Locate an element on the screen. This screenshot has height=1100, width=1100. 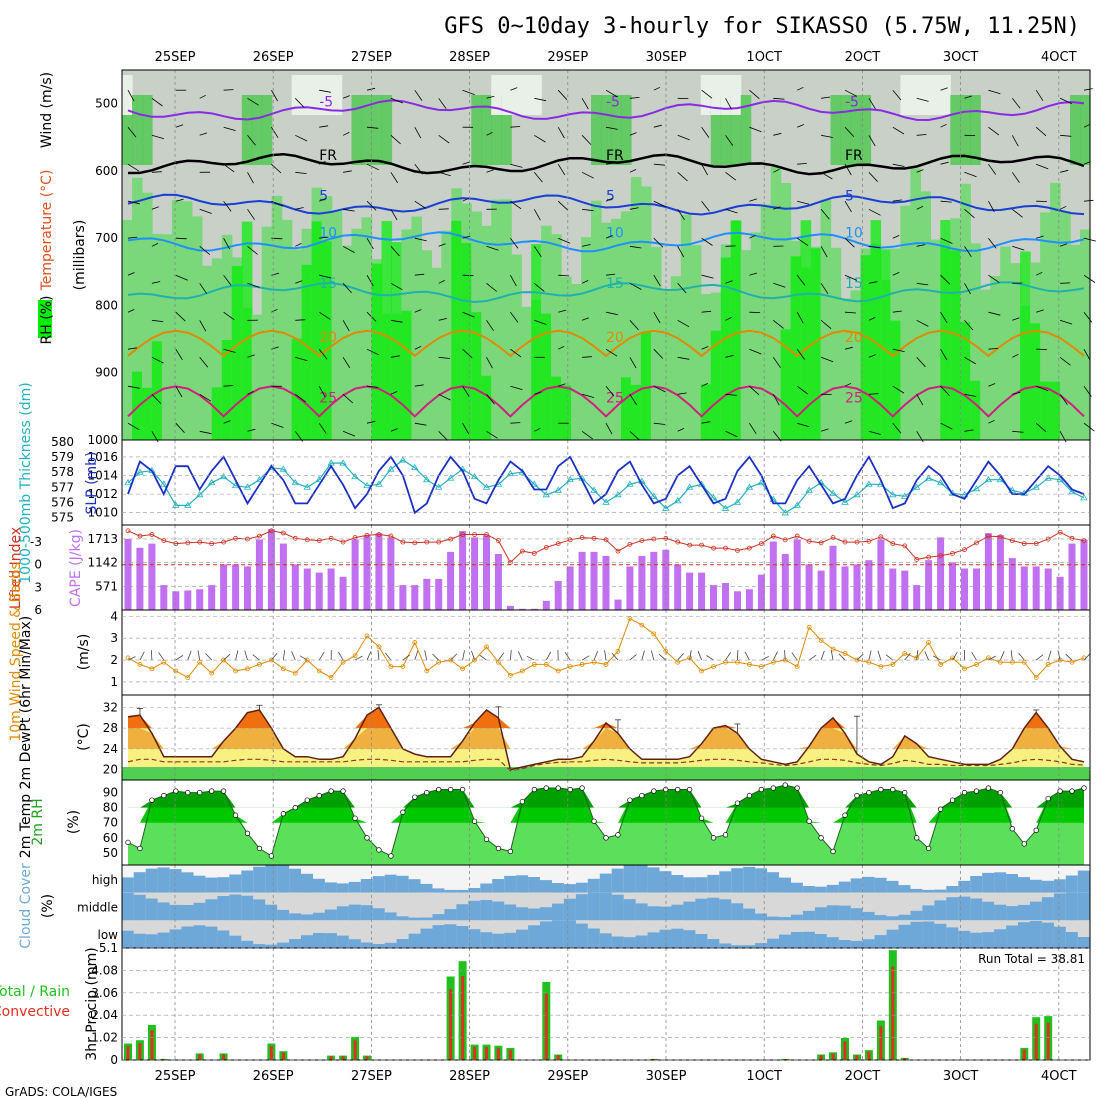
rh-band-dry is located at coordinates (506, 95).